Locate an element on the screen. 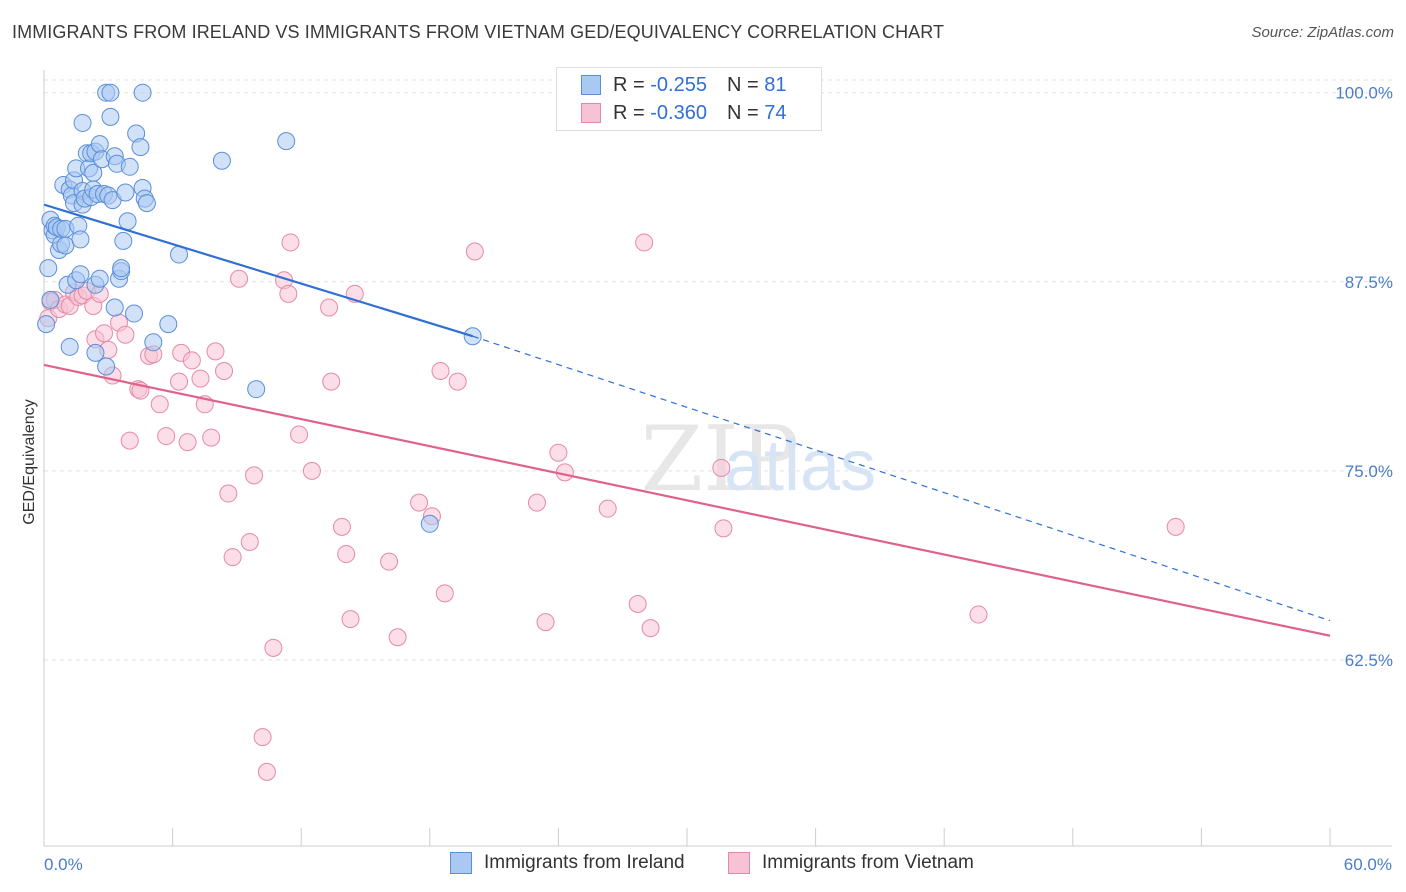 The image size is (1406, 892). legend-item-vietnam: Immigrants from Vietnam is located at coordinates (851, 863).